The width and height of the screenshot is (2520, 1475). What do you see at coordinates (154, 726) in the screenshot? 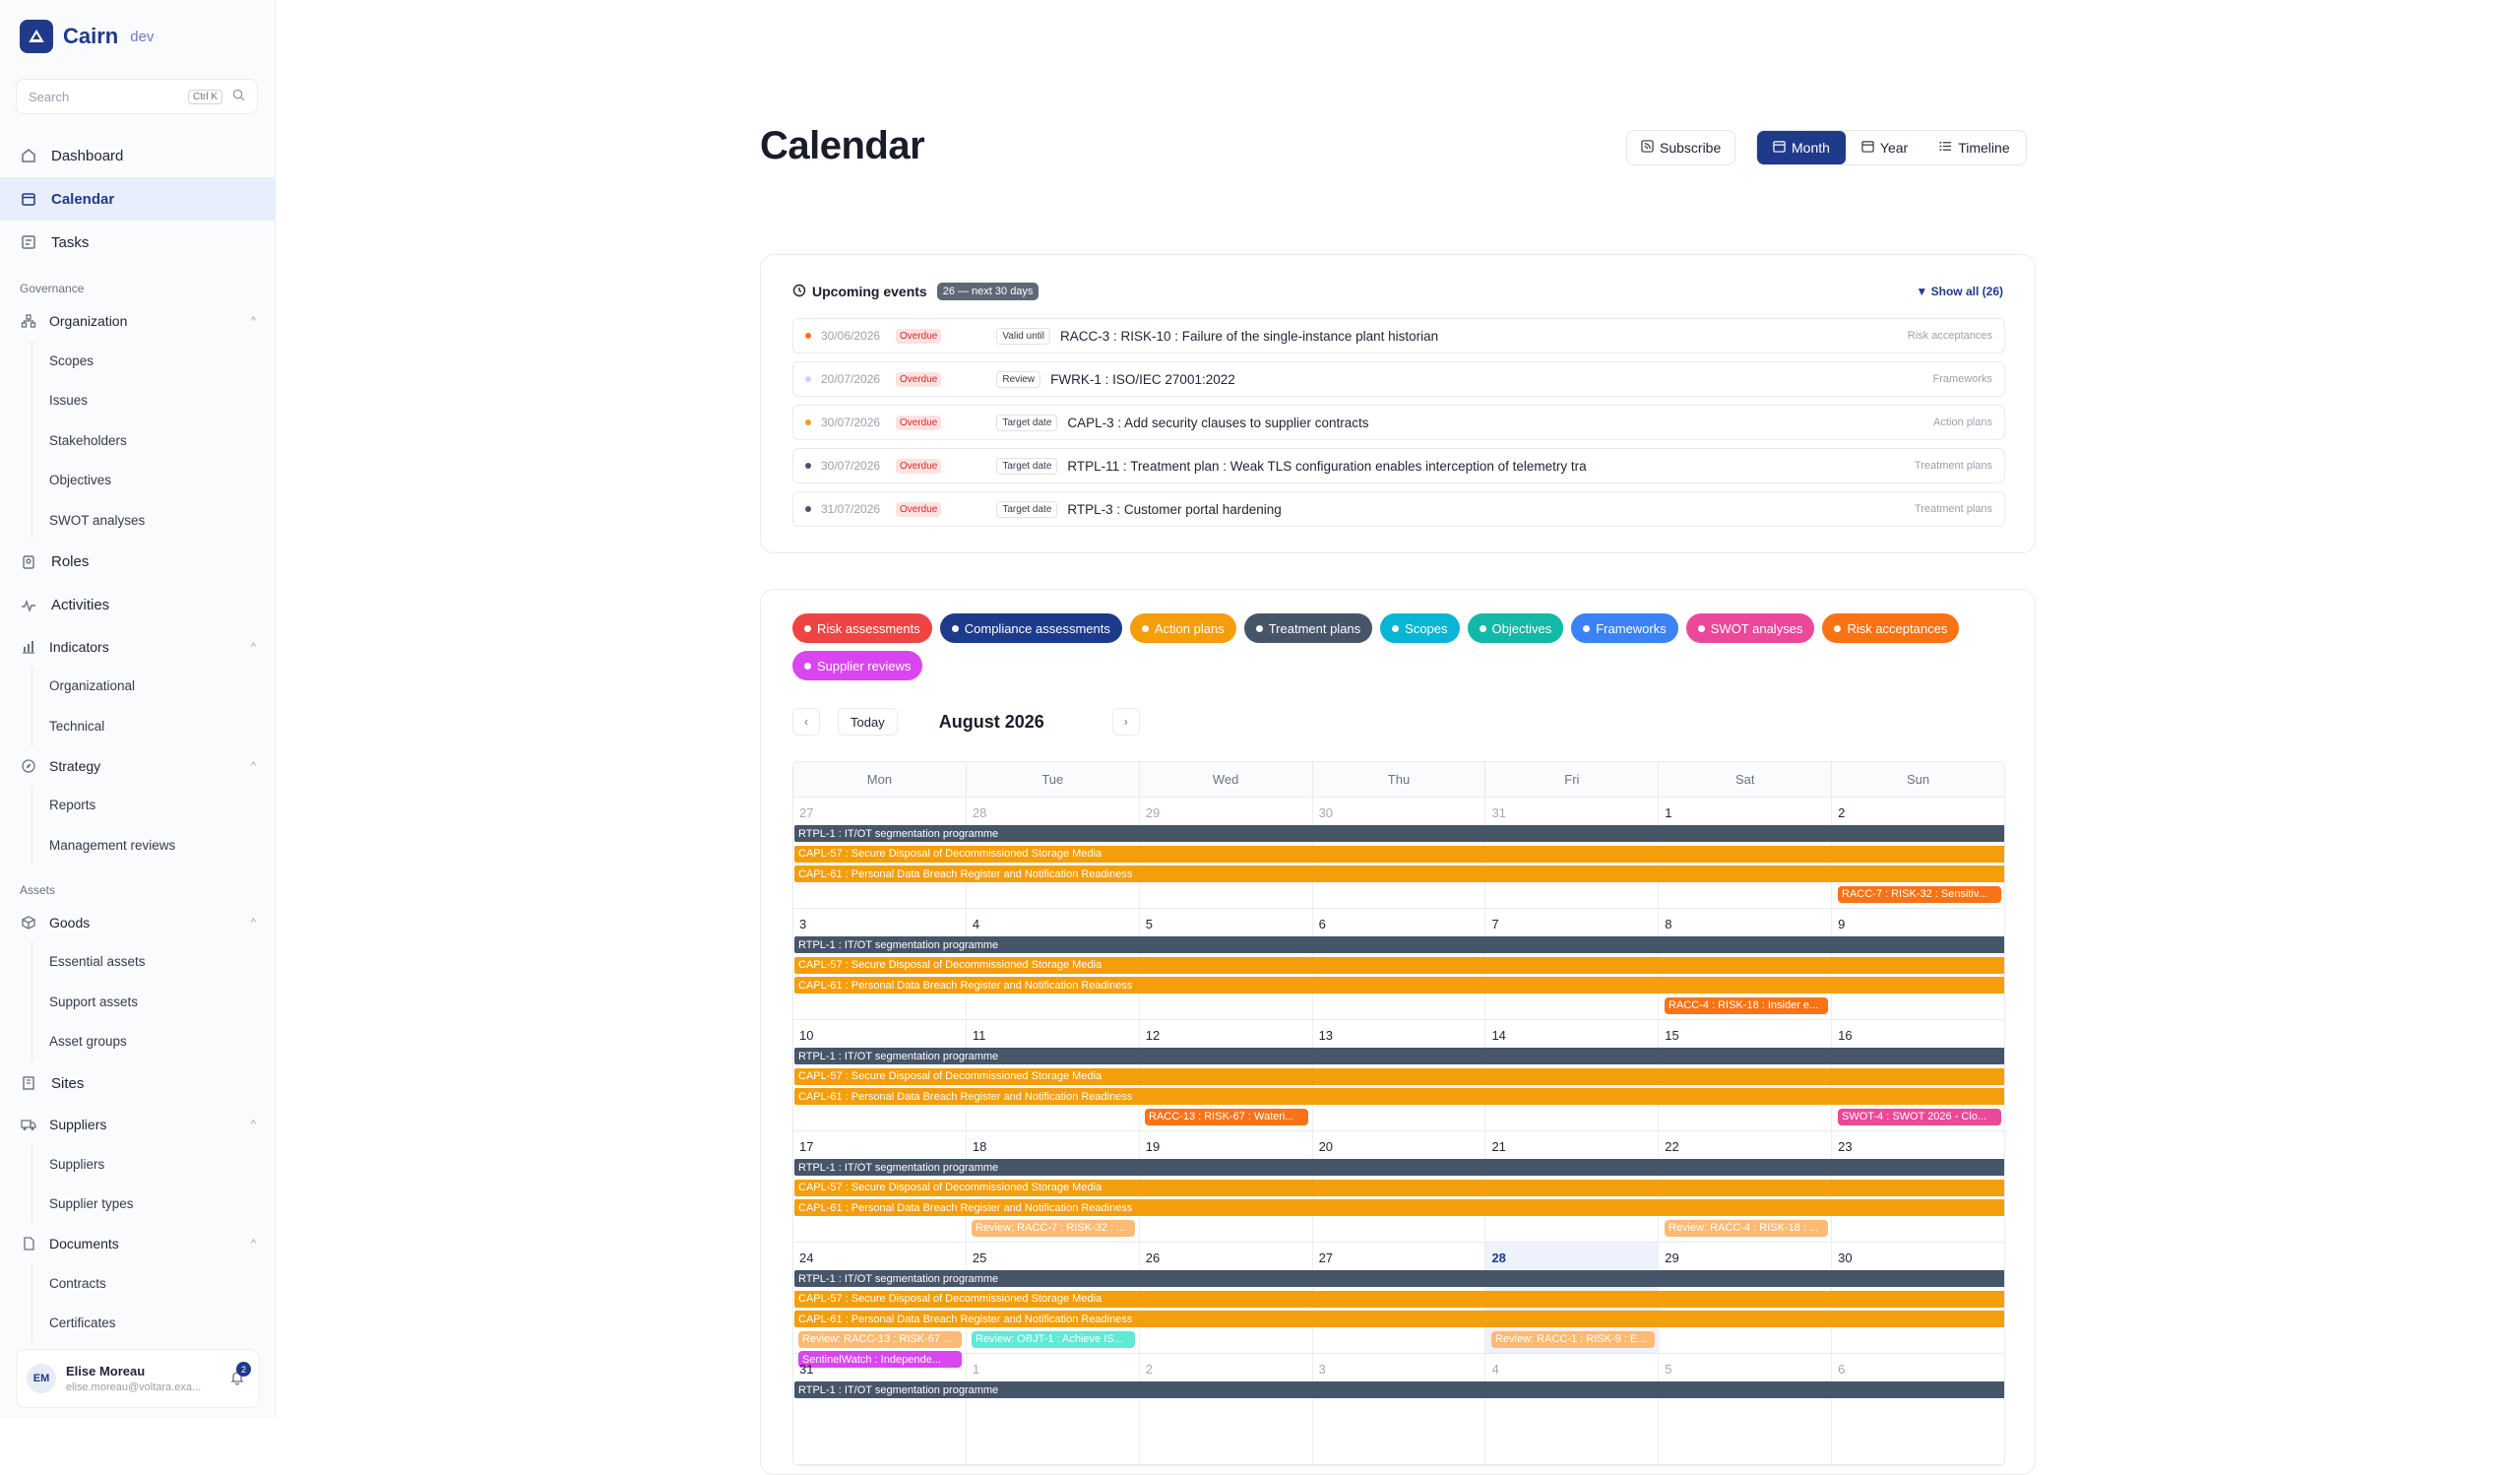
I see `sidebar-item-technical: Technical` at bounding box center [154, 726].